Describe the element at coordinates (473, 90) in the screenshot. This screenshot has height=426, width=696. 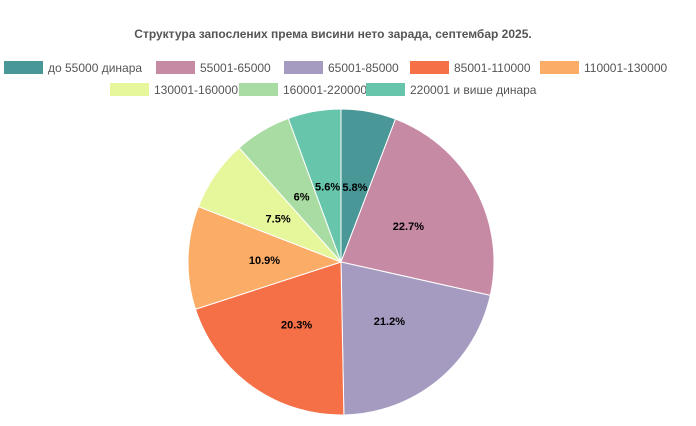
I see `legend-label-8: 220001 и више динара` at that location.